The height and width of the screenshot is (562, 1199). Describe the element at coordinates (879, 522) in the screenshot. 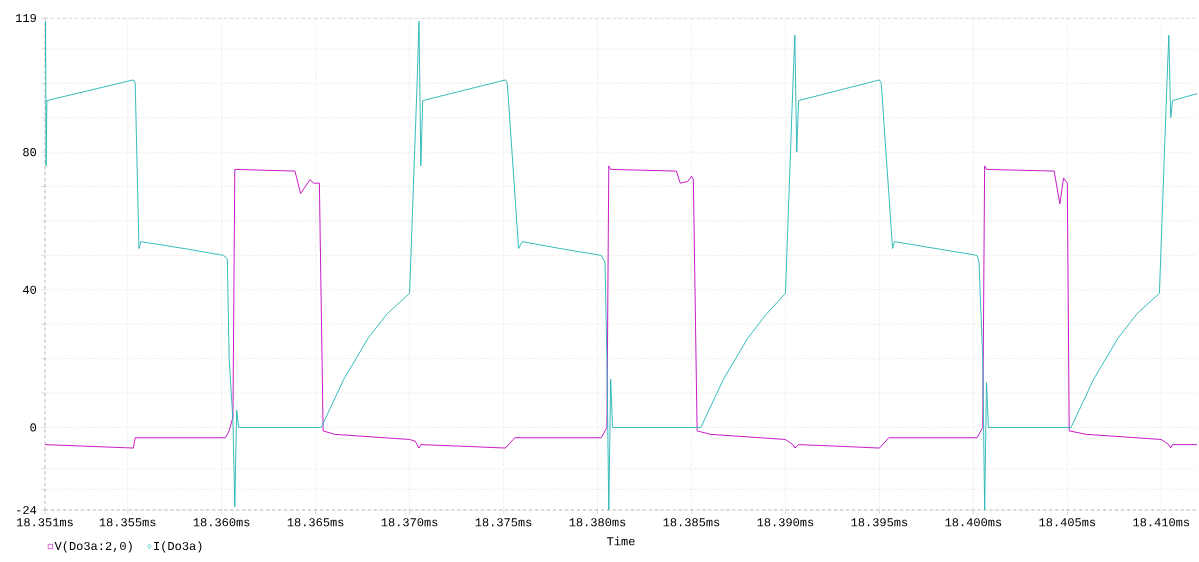

I see `x-tick-label: 18.395ms` at that location.